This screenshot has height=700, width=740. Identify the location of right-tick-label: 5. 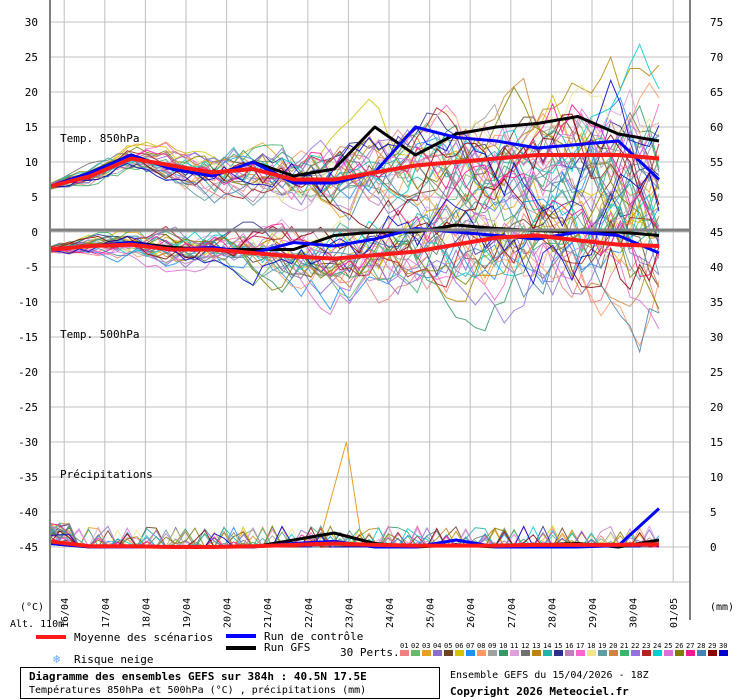
(713, 512).